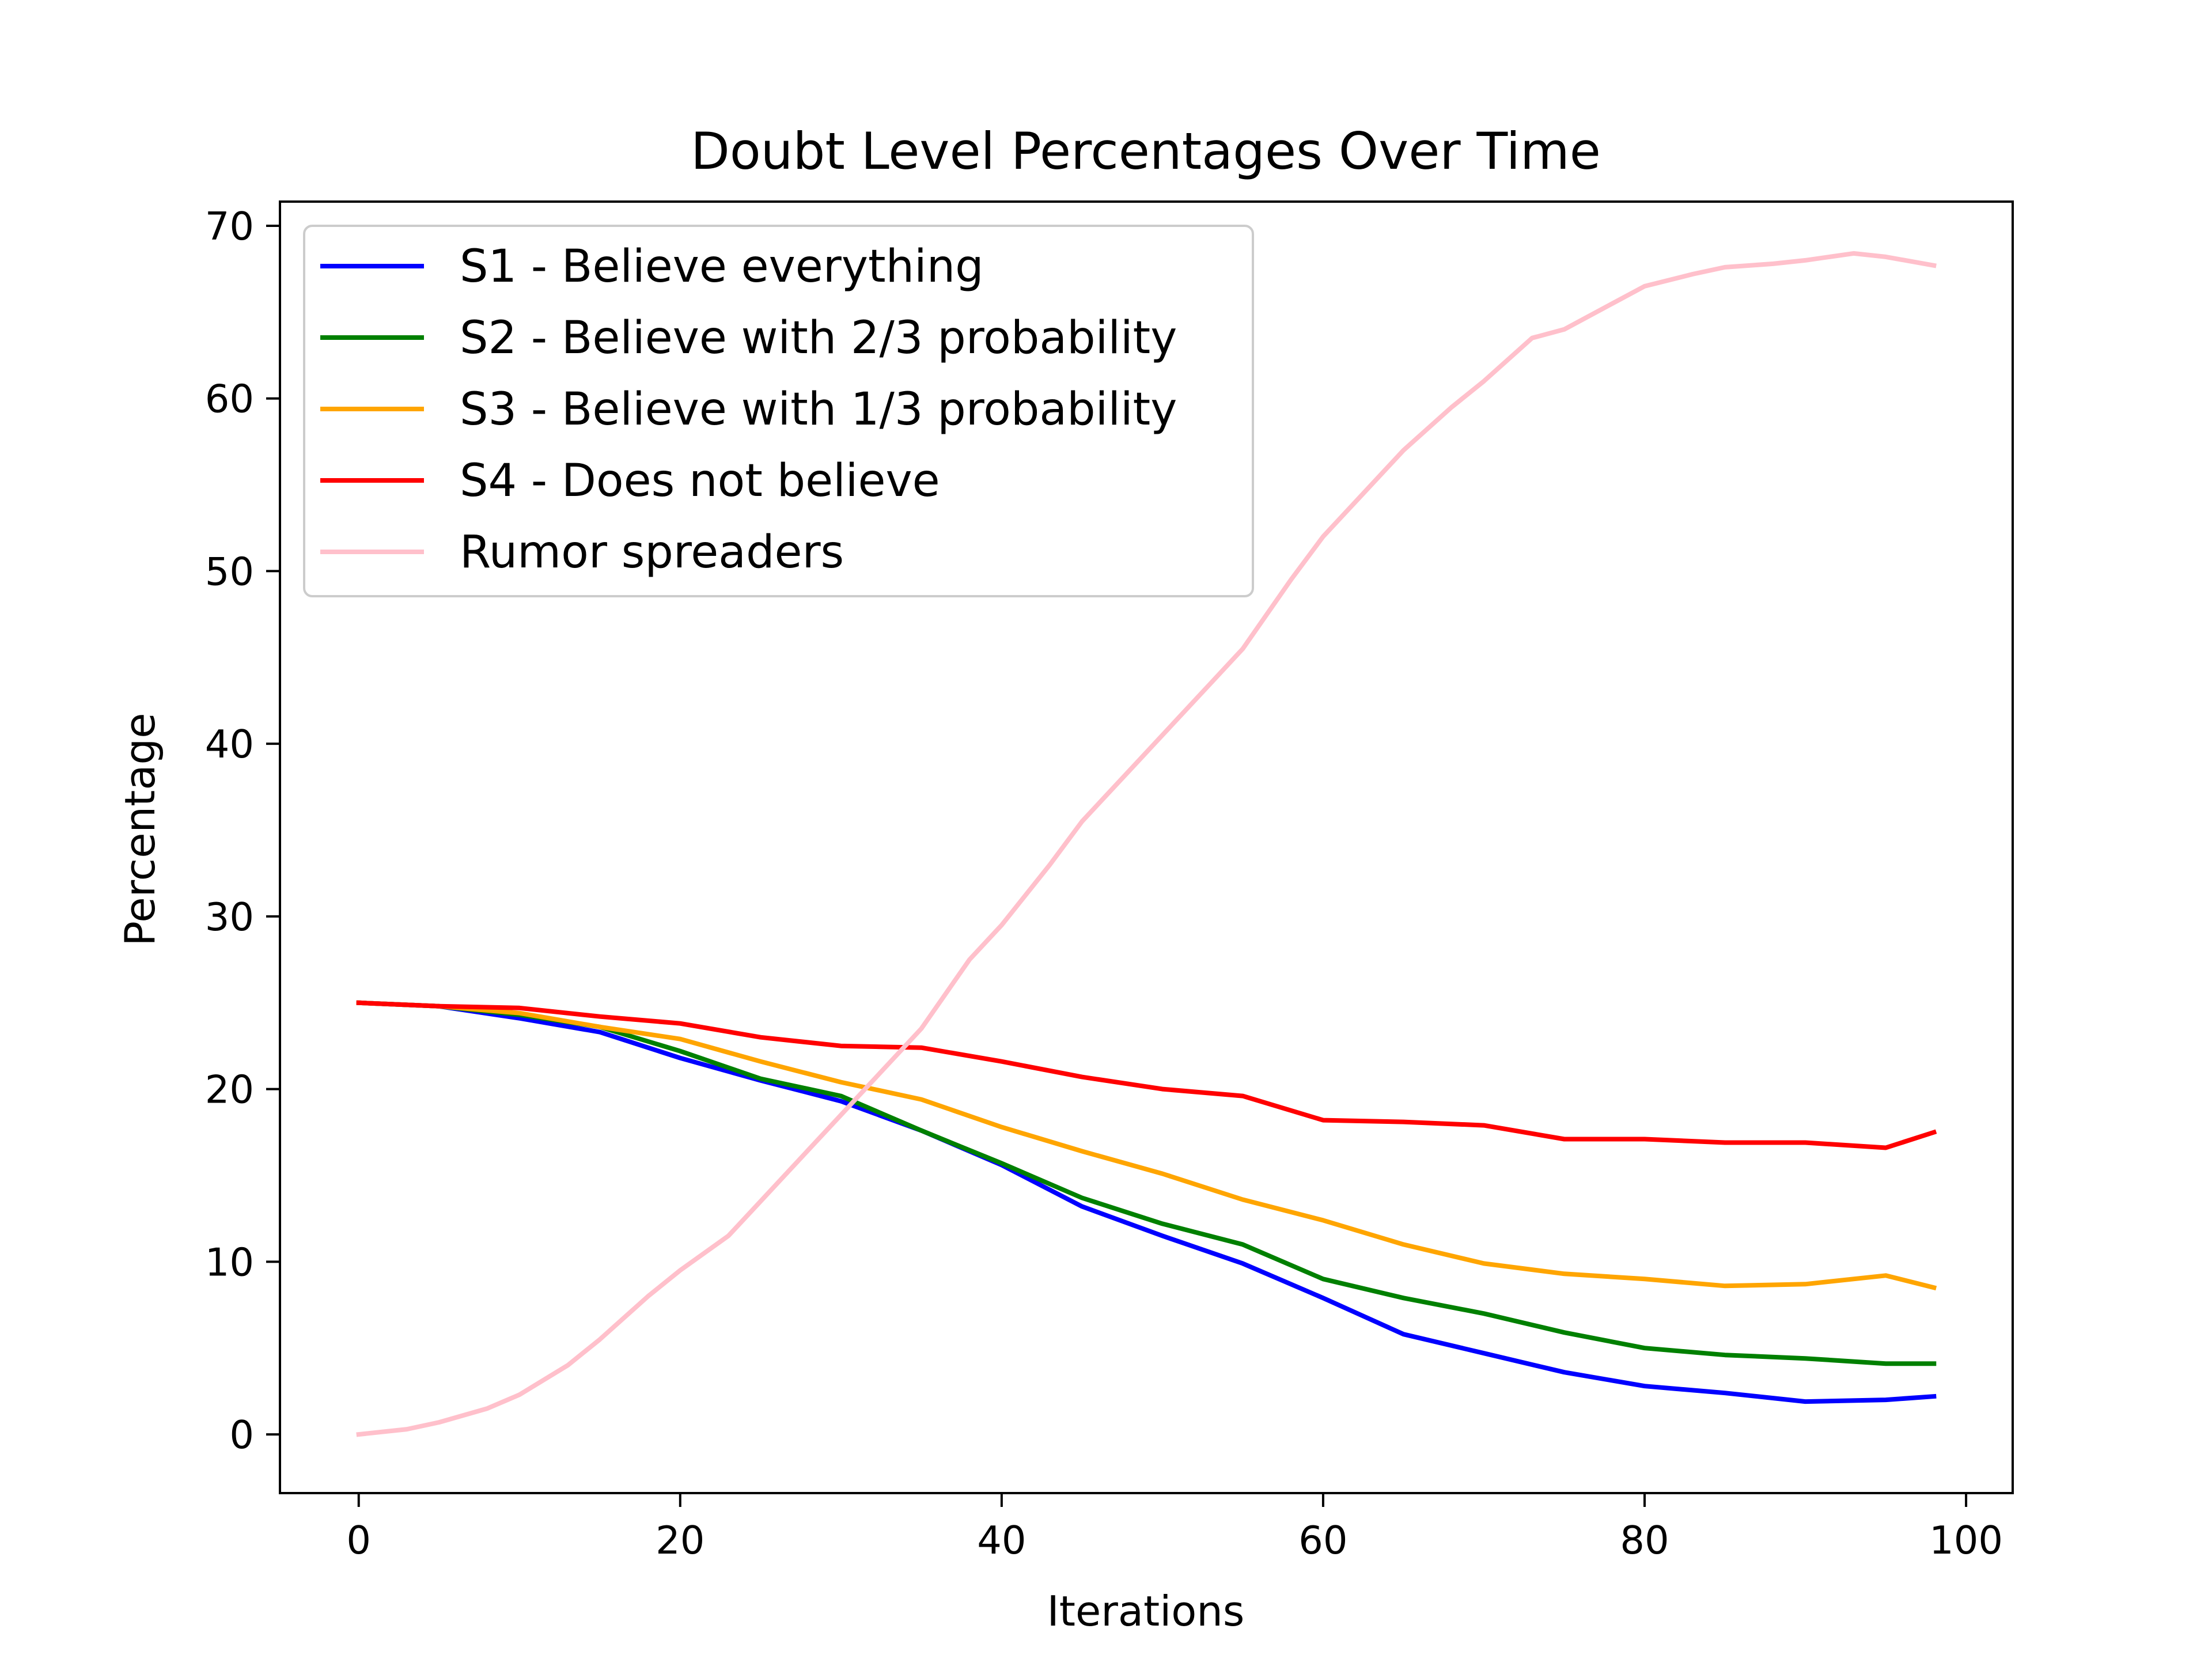  Describe the element at coordinates (1001, 1540) in the screenshot. I see `x-tick-label: 40` at that location.